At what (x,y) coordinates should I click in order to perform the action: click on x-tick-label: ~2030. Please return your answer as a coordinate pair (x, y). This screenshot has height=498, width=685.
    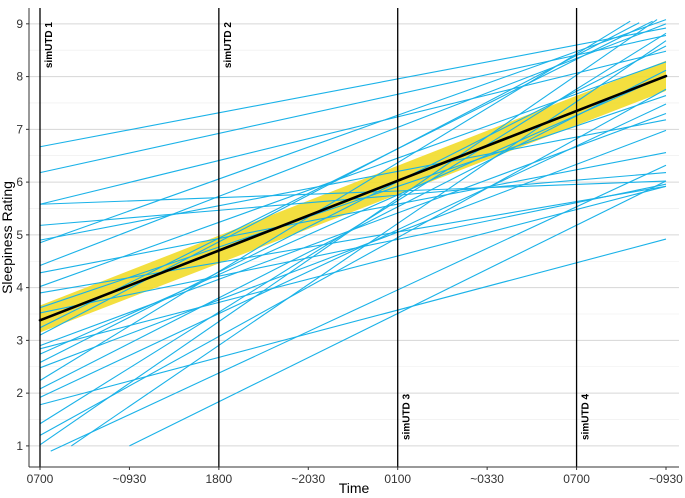
    Looking at the image, I should click on (308, 479).